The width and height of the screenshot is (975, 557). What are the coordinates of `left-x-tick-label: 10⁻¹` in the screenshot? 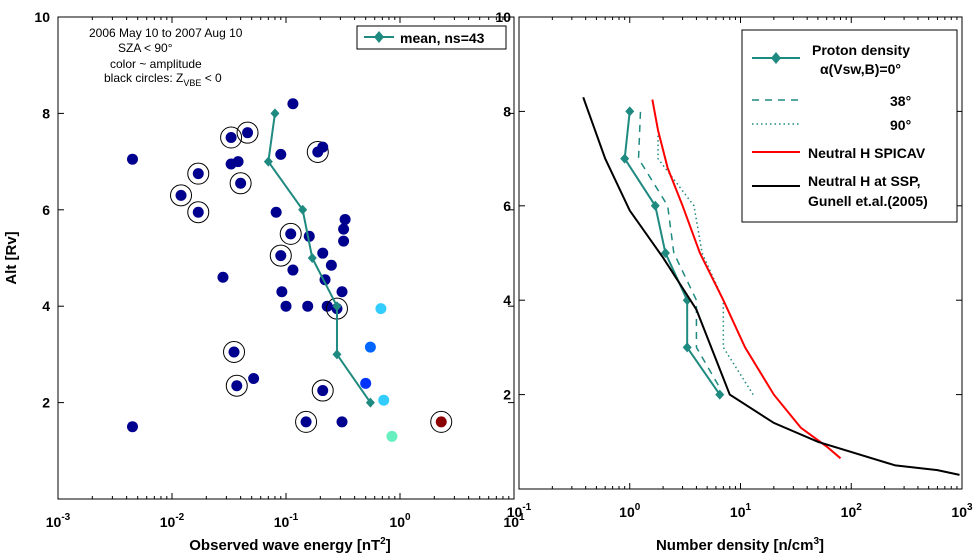 It's located at (286, 521).